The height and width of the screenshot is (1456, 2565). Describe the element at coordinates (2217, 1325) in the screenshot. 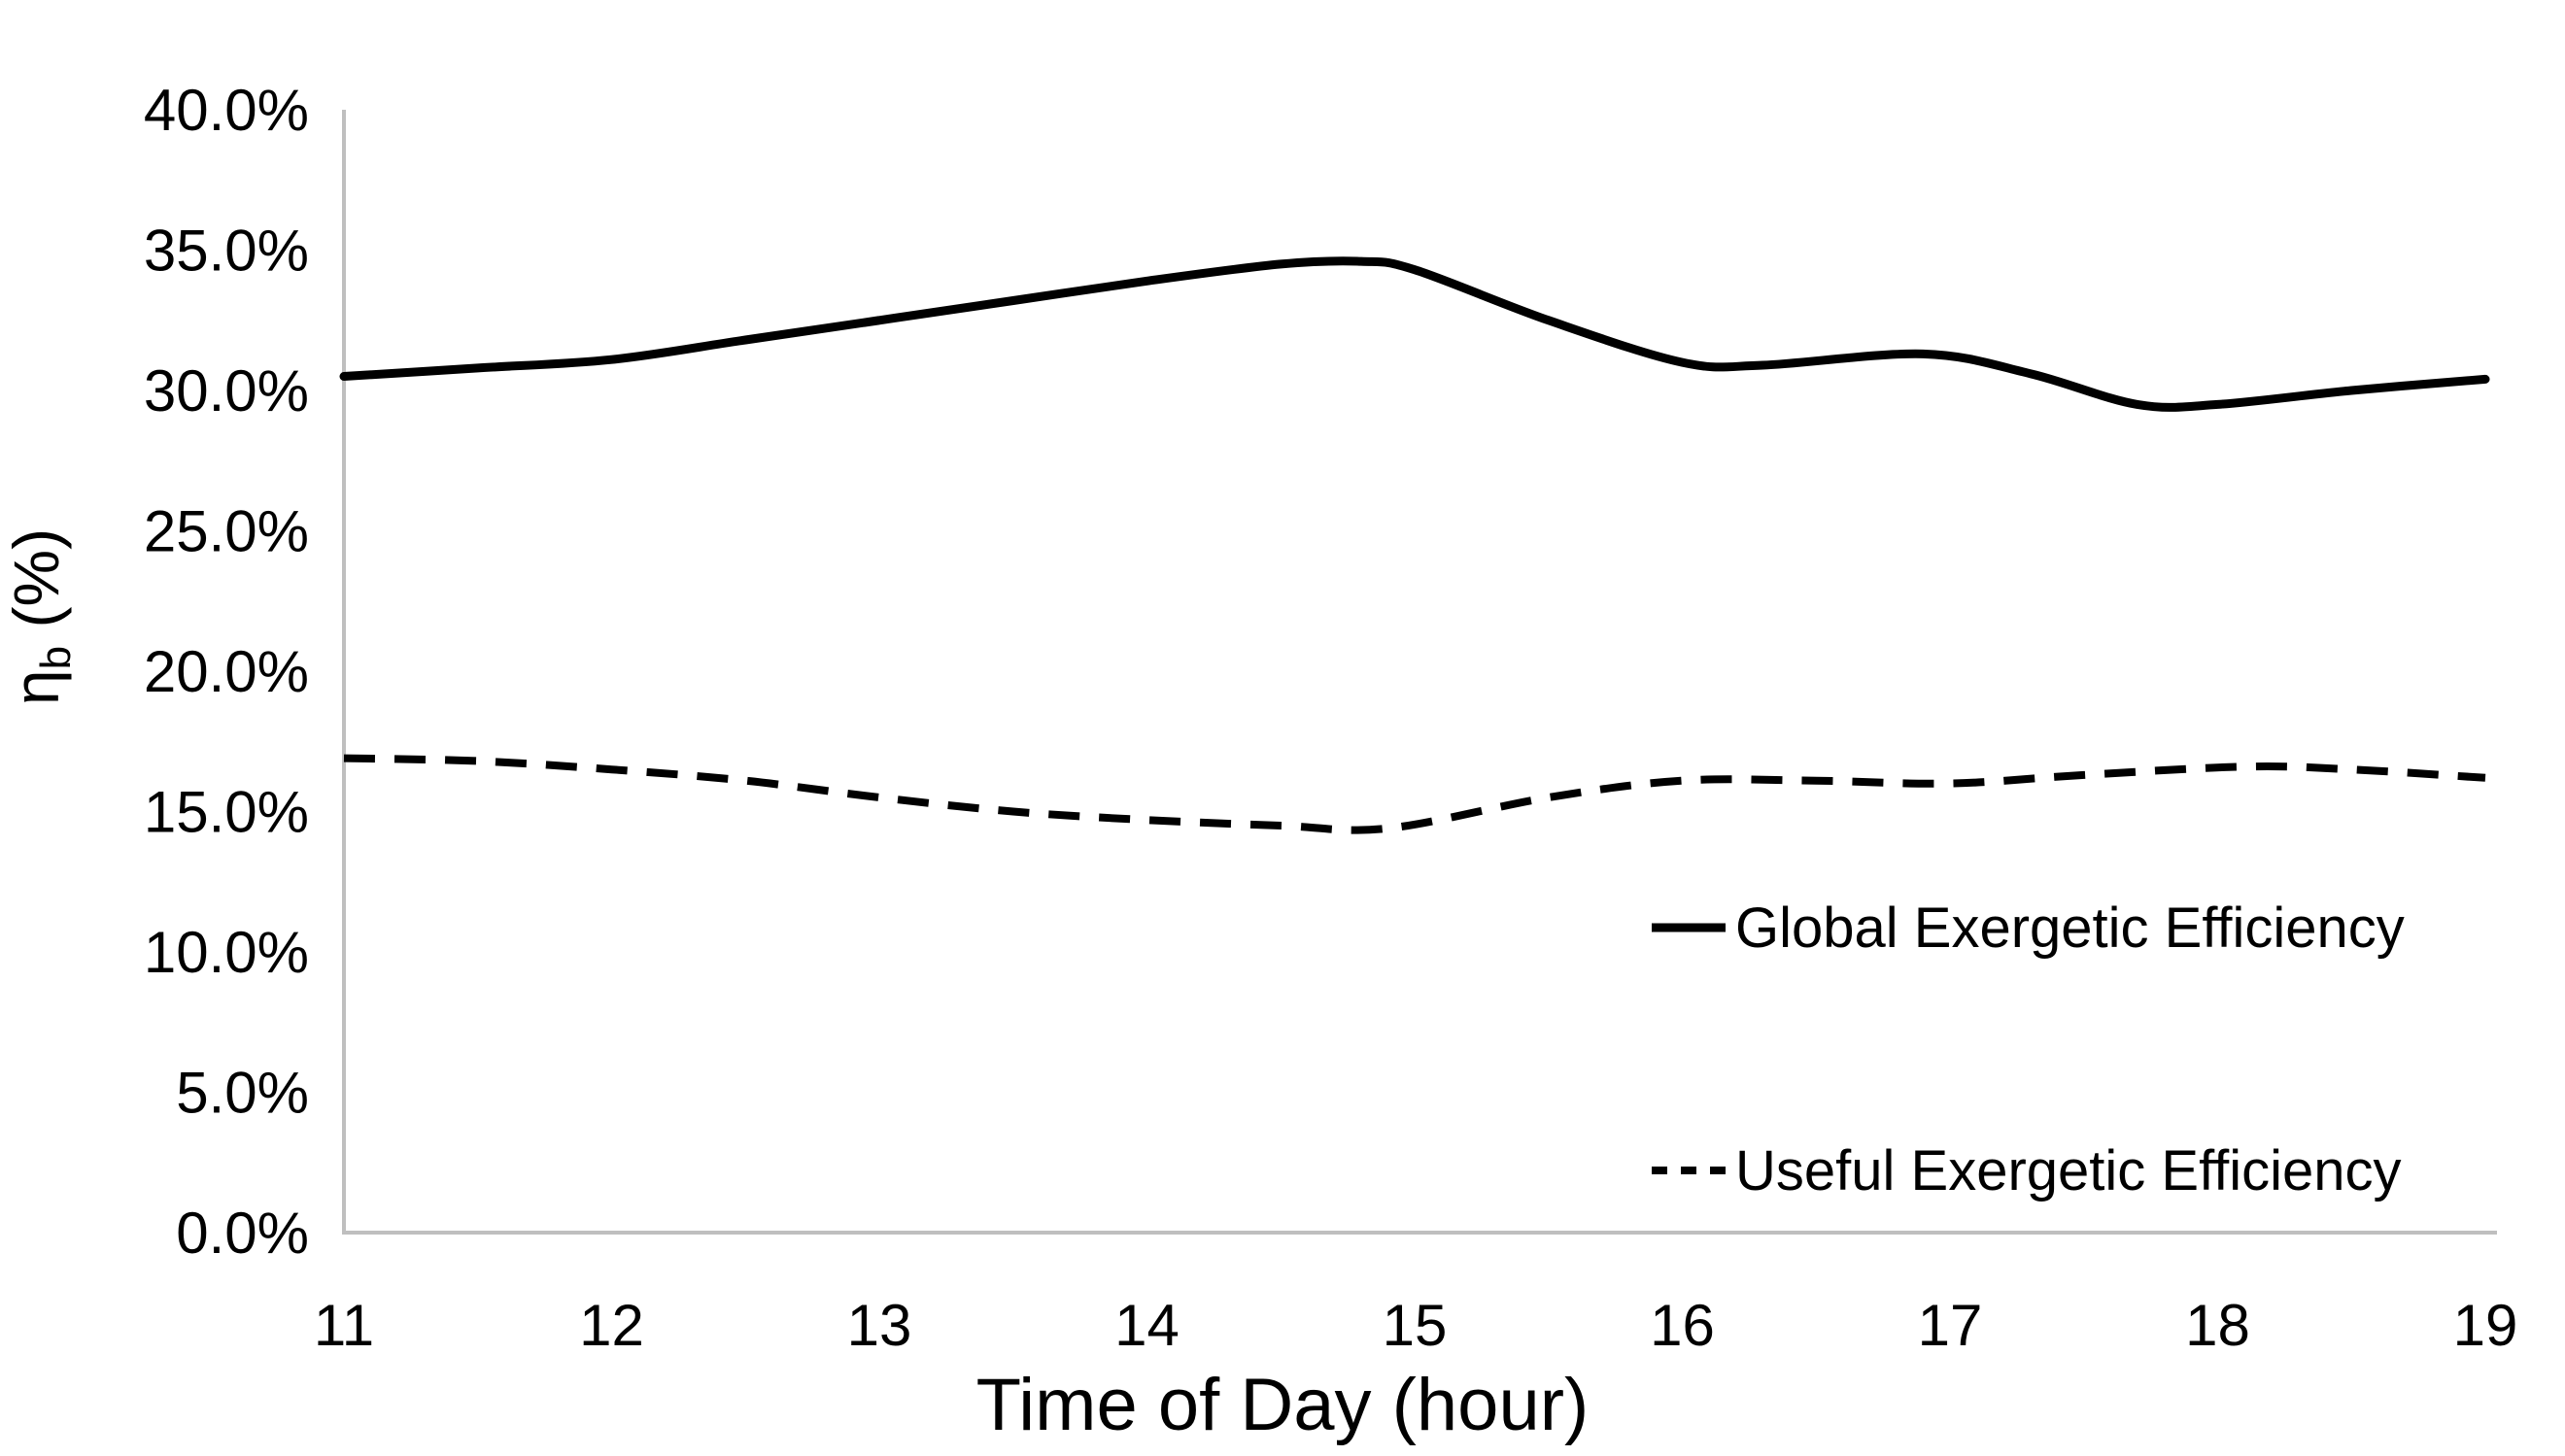

I see `x-tick-label: 18` at that location.